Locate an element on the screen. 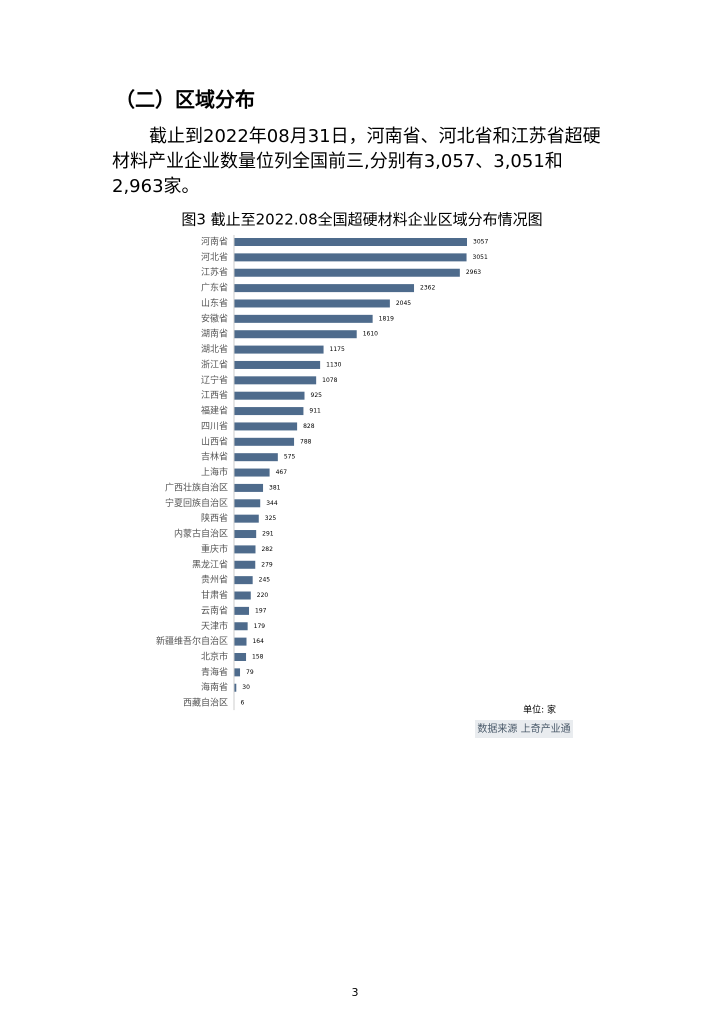 This screenshot has height=1024, width=724. value-label: 828 is located at coordinates (309, 426).